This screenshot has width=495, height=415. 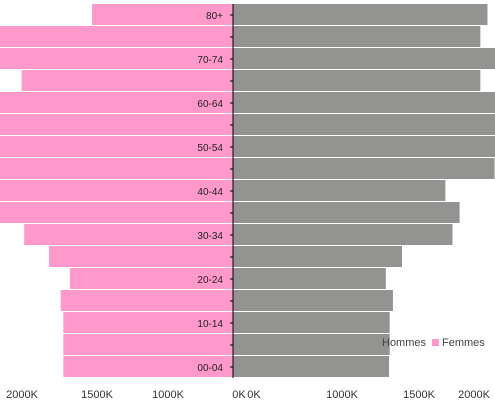 What do you see at coordinates (360, 14) in the screenshot?
I see `bar-hommes-80+` at bounding box center [360, 14].